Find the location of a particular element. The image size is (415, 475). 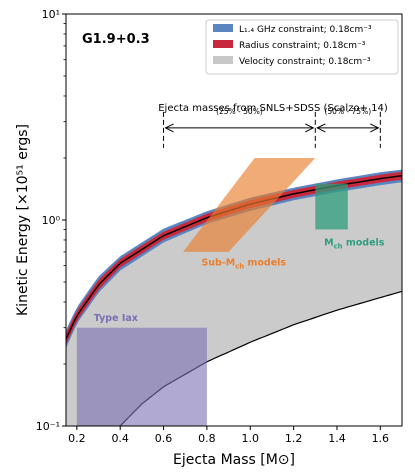

range-left-arrow-head-left is located at coordinates (169, 128).